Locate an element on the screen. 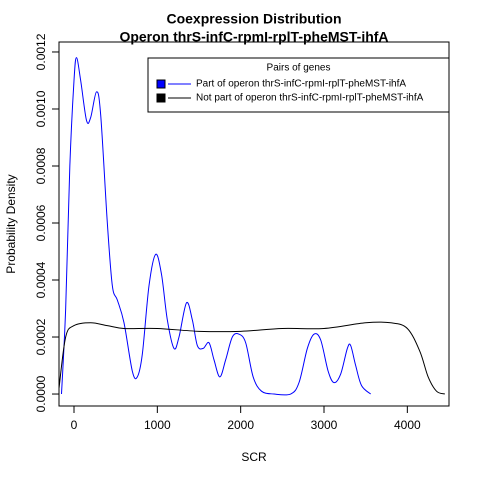 The width and height of the screenshot is (480, 480). chart-title: Coexpression Distribution is located at coordinates (253, 19).